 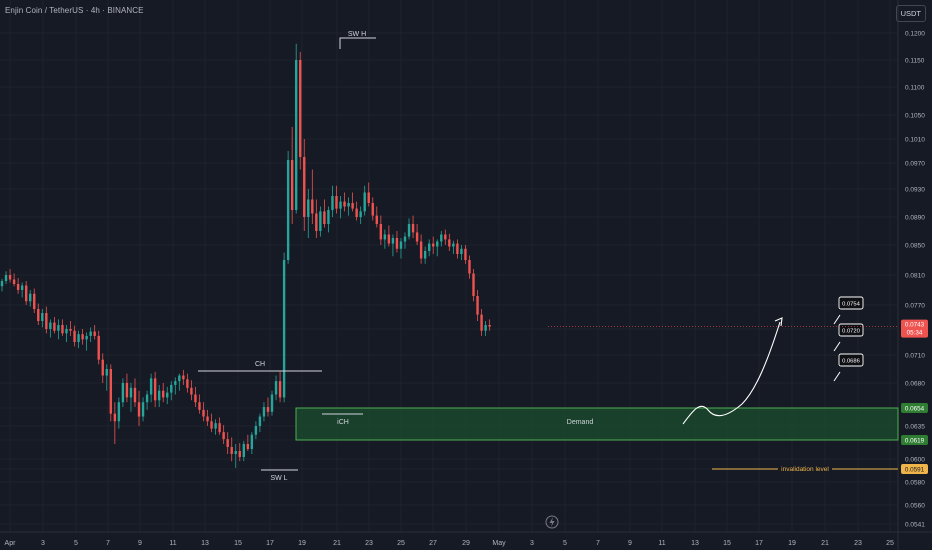 I want to click on price-tick-label: 0.0635, so click(x=915, y=427).